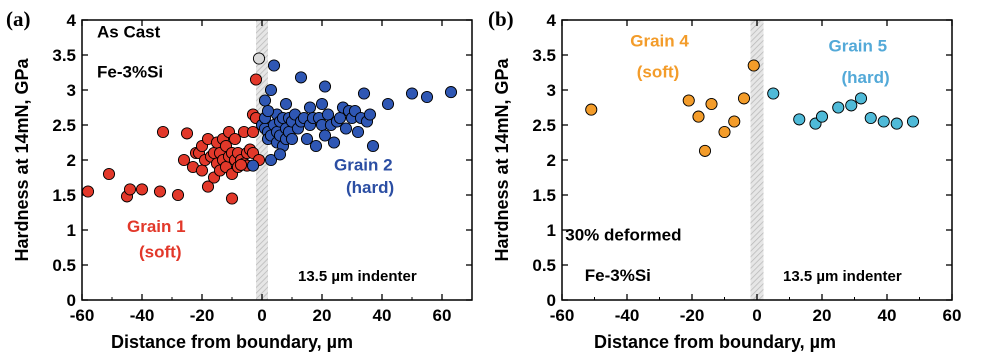 The width and height of the screenshot is (997, 360). I want to click on boundary-band, so click(757, 160).